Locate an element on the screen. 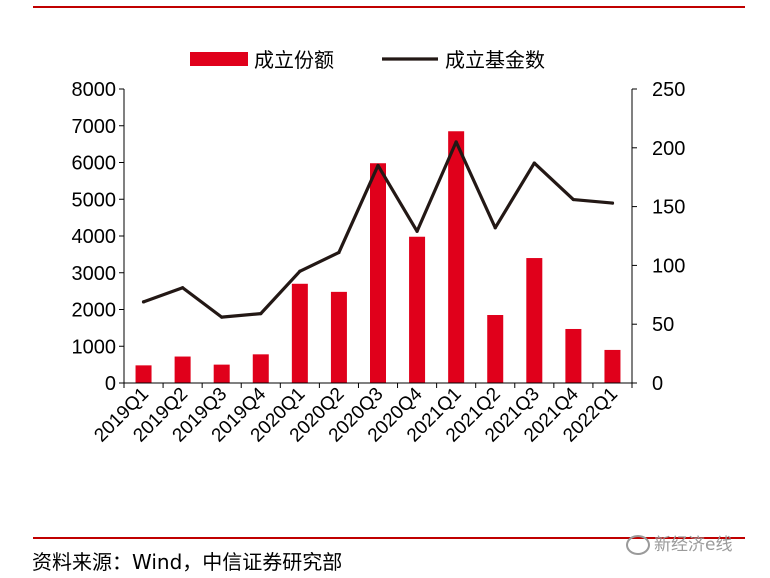 The height and width of the screenshot is (578, 770). line-point-2020Q1 is located at coordinates (300, 271).